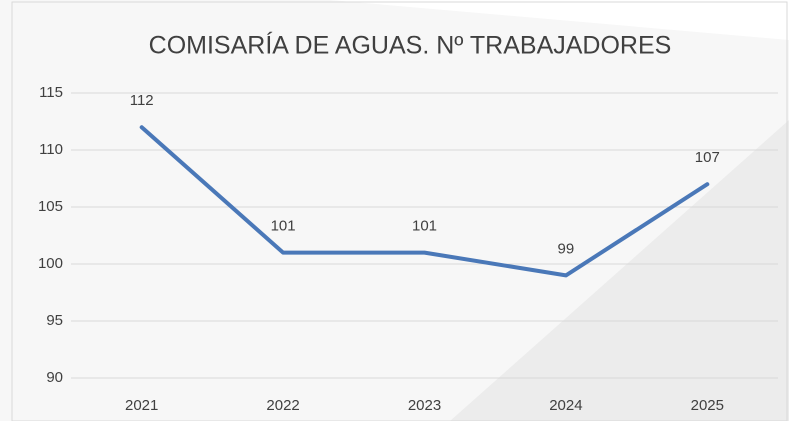 The width and height of the screenshot is (789, 426). I want to click on x-tick-label: 2023, so click(424, 405).